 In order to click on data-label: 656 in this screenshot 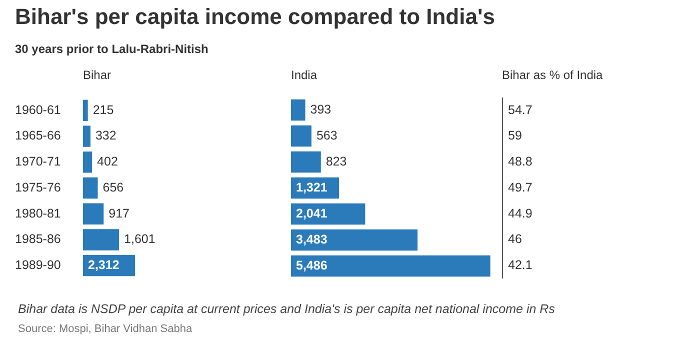, I will do `click(113, 187)`.